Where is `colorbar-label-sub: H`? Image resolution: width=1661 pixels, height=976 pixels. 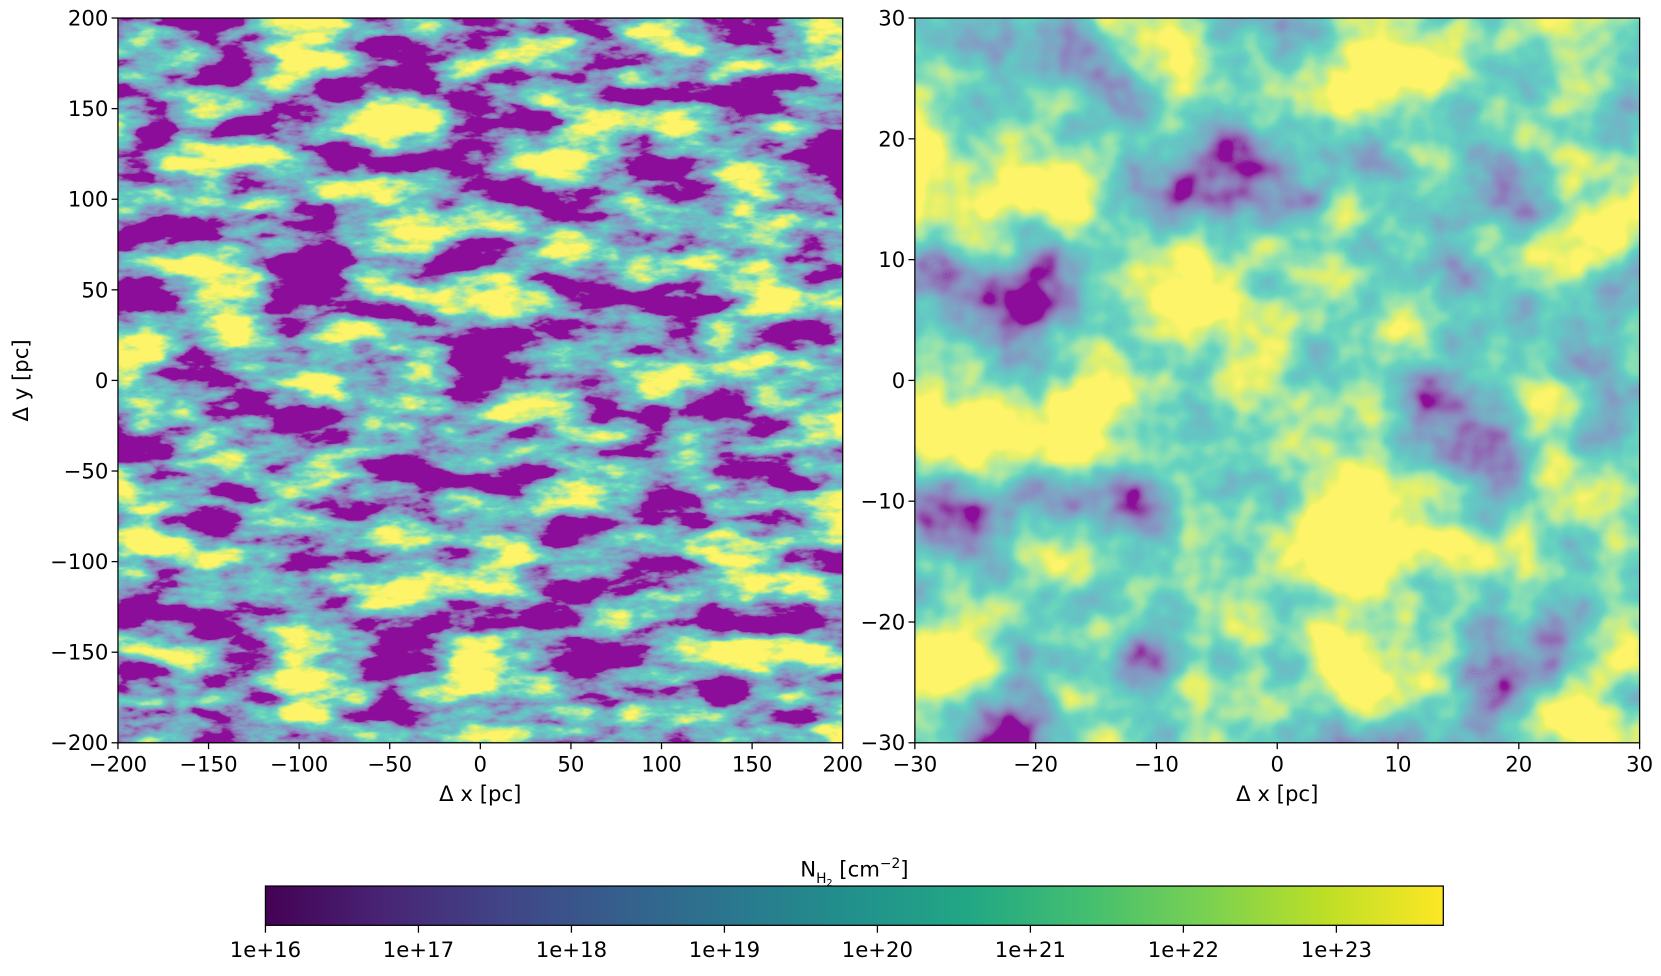 colorbar-label-sub: H is located at coordinates (821, 879).